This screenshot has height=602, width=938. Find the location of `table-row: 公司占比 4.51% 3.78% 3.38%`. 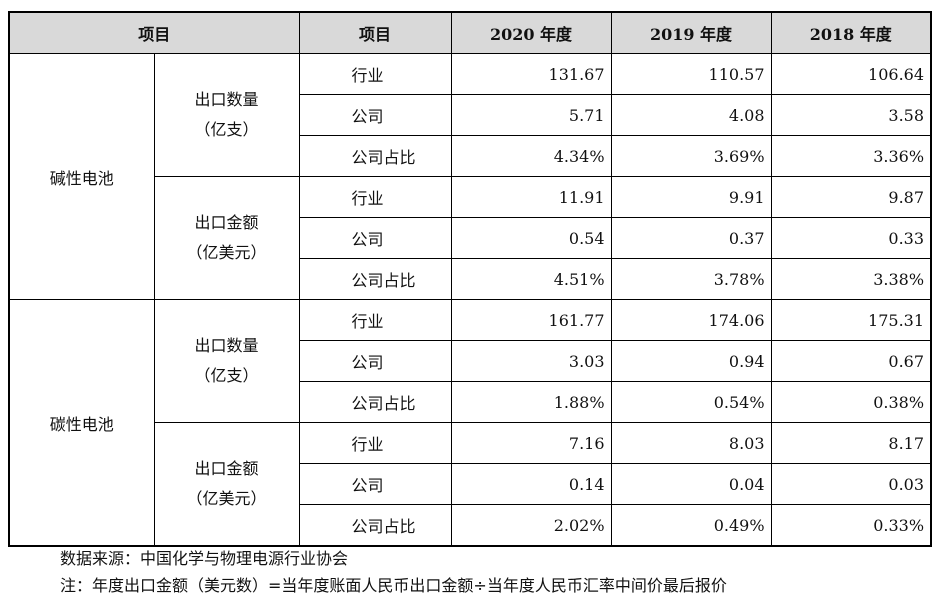

table-row: 公司占比 4.51% 3.78% 3.38% is located at coordinates (470, 279).